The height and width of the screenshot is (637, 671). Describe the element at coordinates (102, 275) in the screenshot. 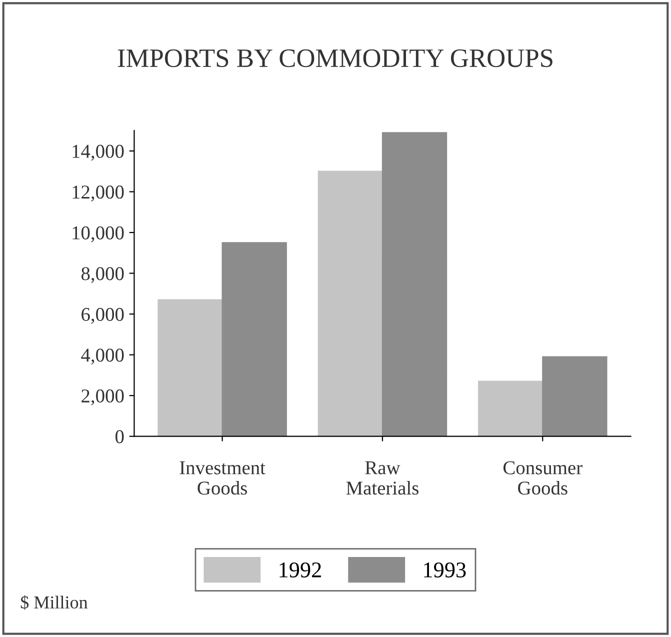

I see `y-tick-label: 8,000` at that location.